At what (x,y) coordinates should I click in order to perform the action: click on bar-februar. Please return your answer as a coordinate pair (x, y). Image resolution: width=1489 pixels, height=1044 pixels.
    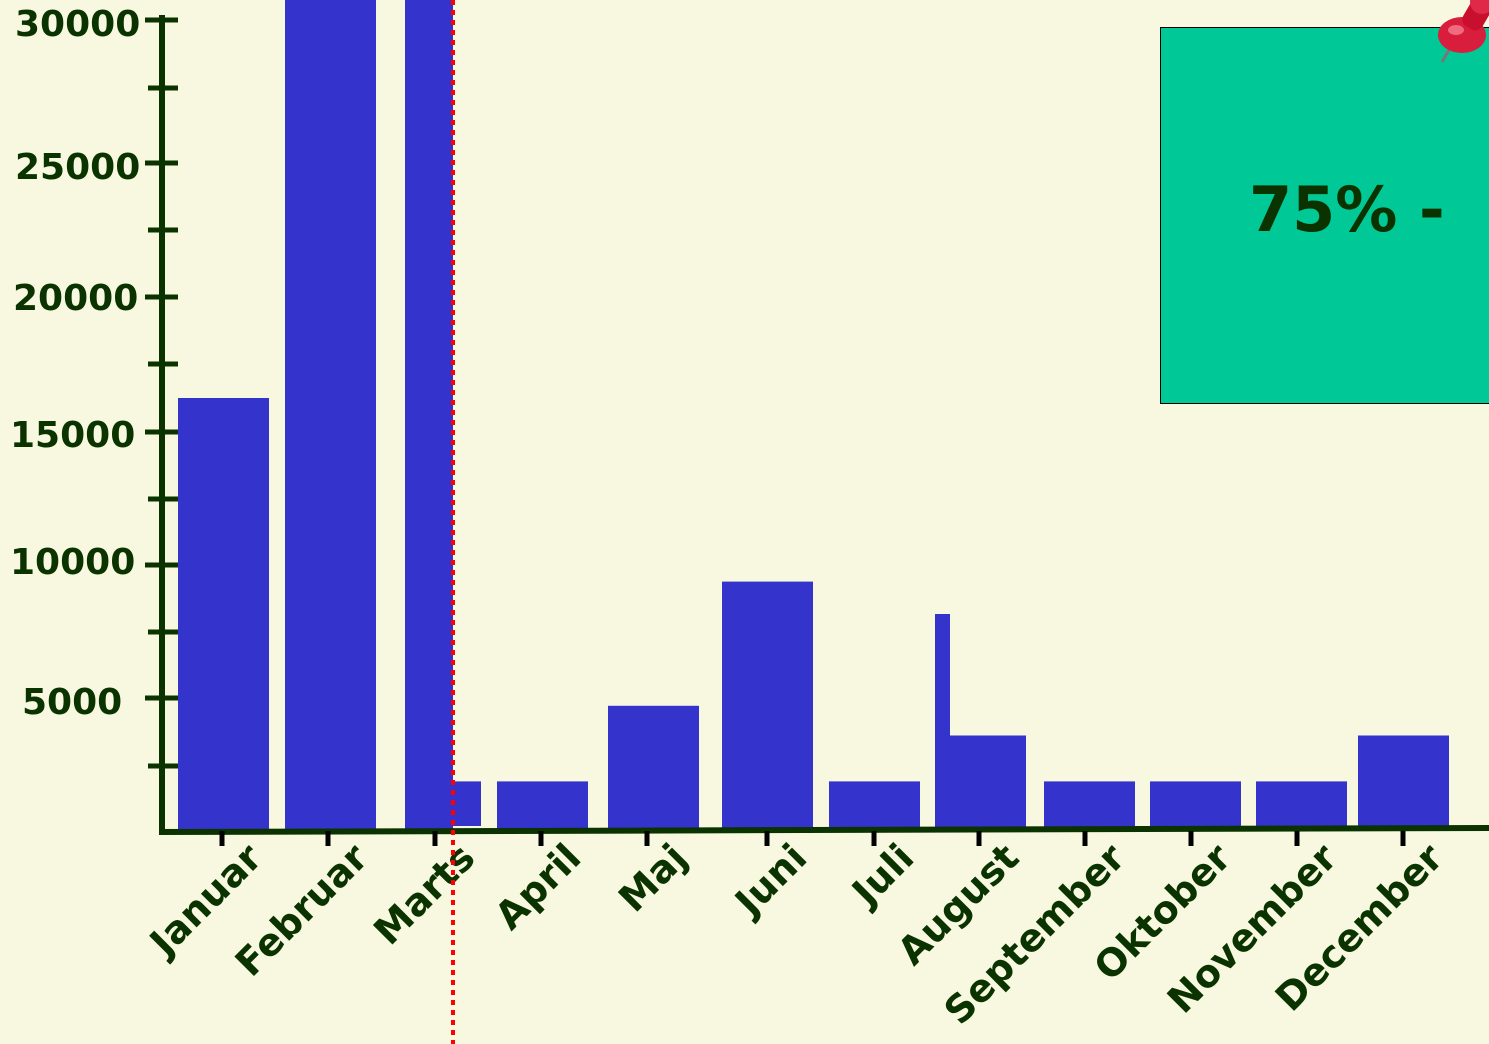
    Looking at the image, I should click on (330, 415).